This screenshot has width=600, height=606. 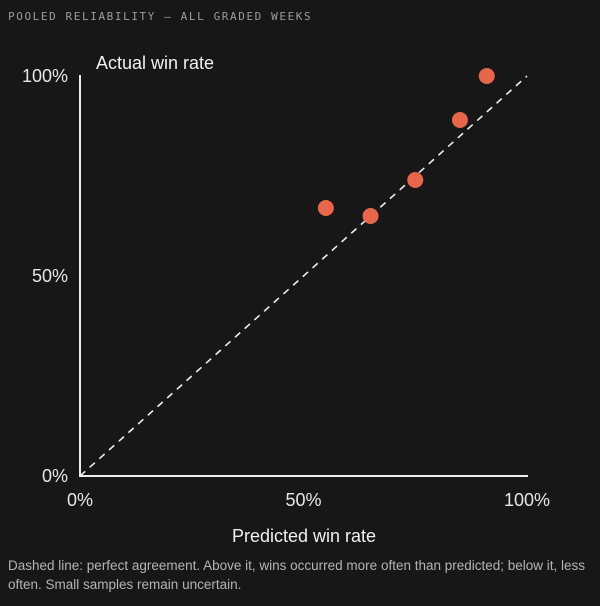 I want to click on y-tick-labels: 0% 50% 100%, so click(x=45, y=276).